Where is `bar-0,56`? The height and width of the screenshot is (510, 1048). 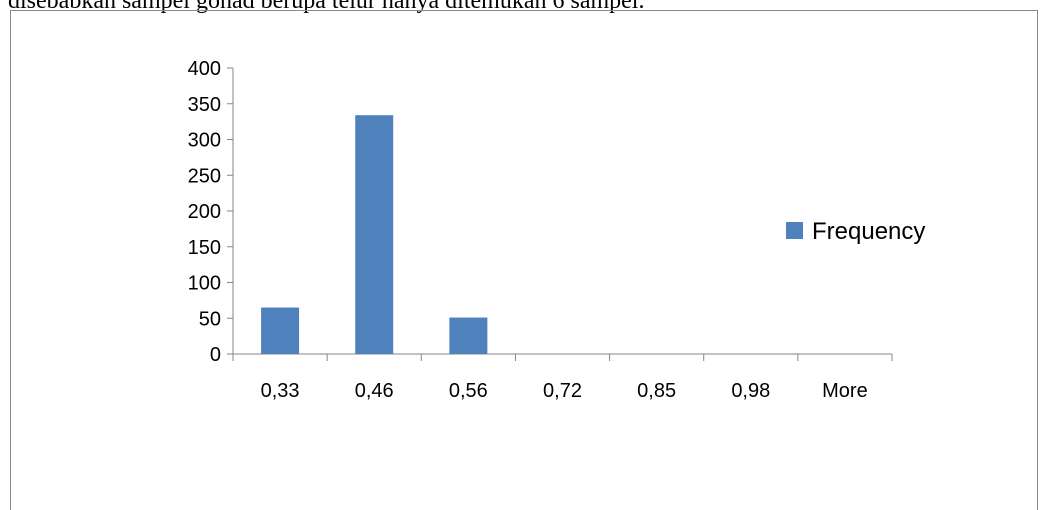
bar-0,56 is located at coordinates (468, 335).